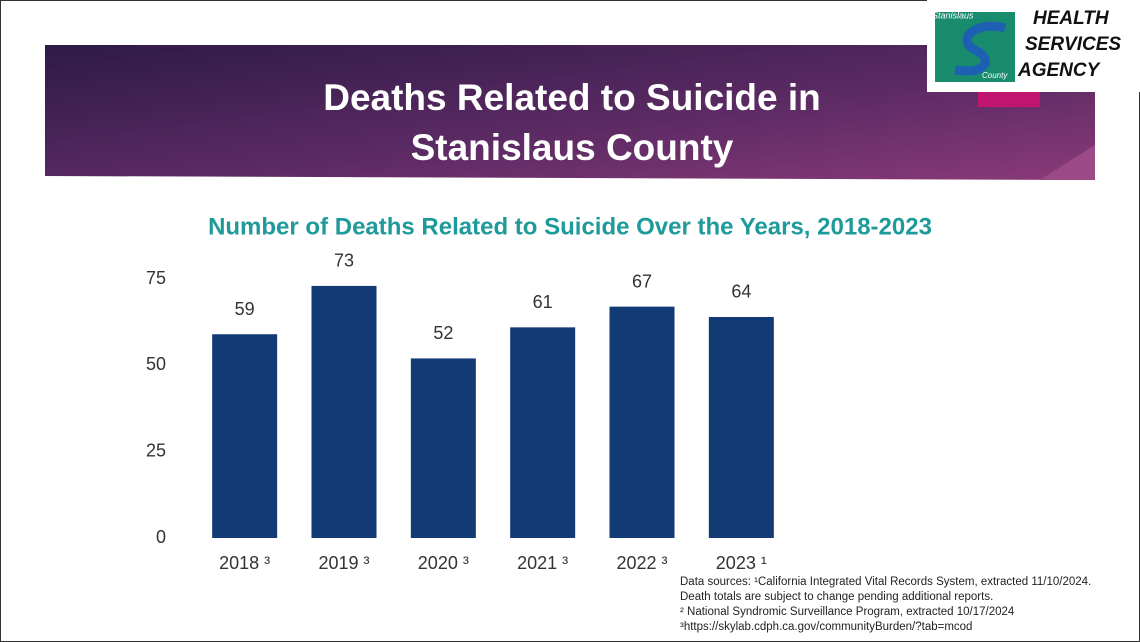 Image resolution: width=1140 pixels, height=642 pixels. I want to click on x-tick-label: 2019 ³, so click(343, 563).